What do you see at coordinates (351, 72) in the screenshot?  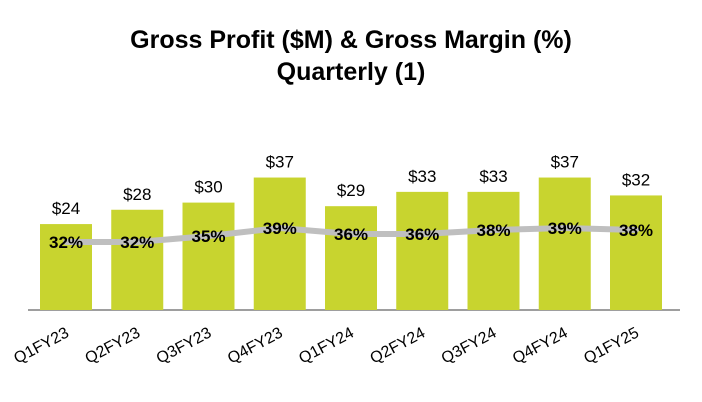 I see `chart-subtitle: Quarterly (1)` at bounding box center [351, 72].